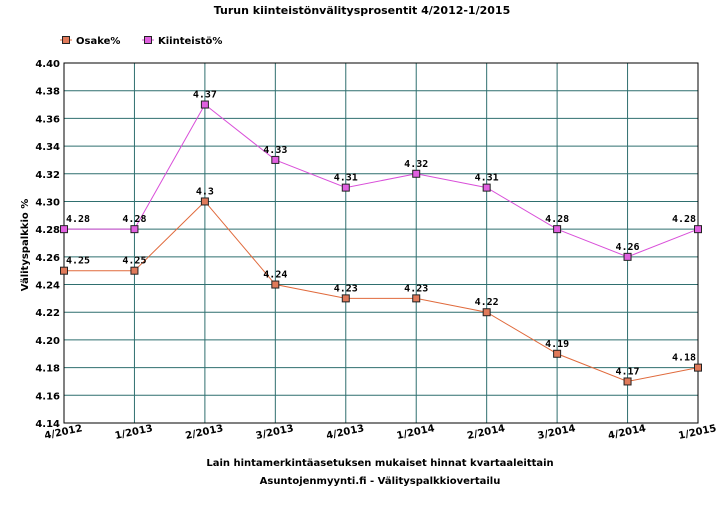  What do you see at coordinates (204, 432) in the screenshot?
I see `x-tick-label: 2/2013` at bounding box center [204, 432].